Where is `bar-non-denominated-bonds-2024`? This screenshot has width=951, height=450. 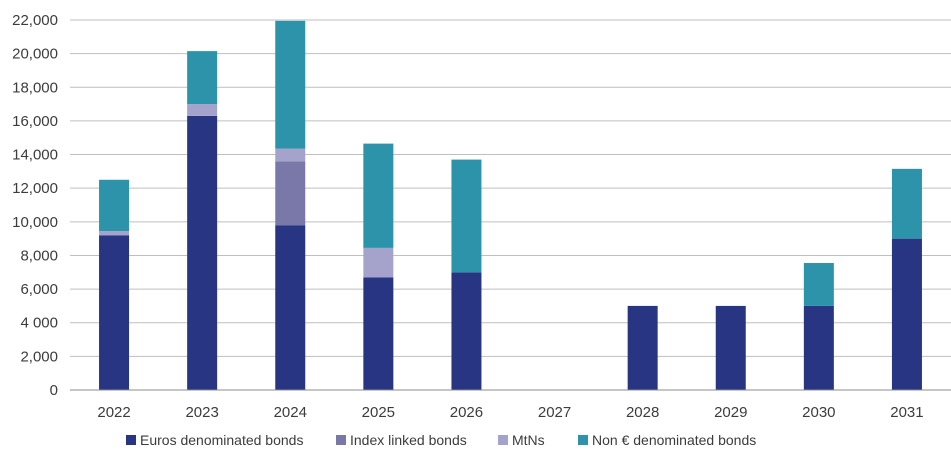 bar-non-denominated-bonds-2024 is located at coordinates (290, 84).